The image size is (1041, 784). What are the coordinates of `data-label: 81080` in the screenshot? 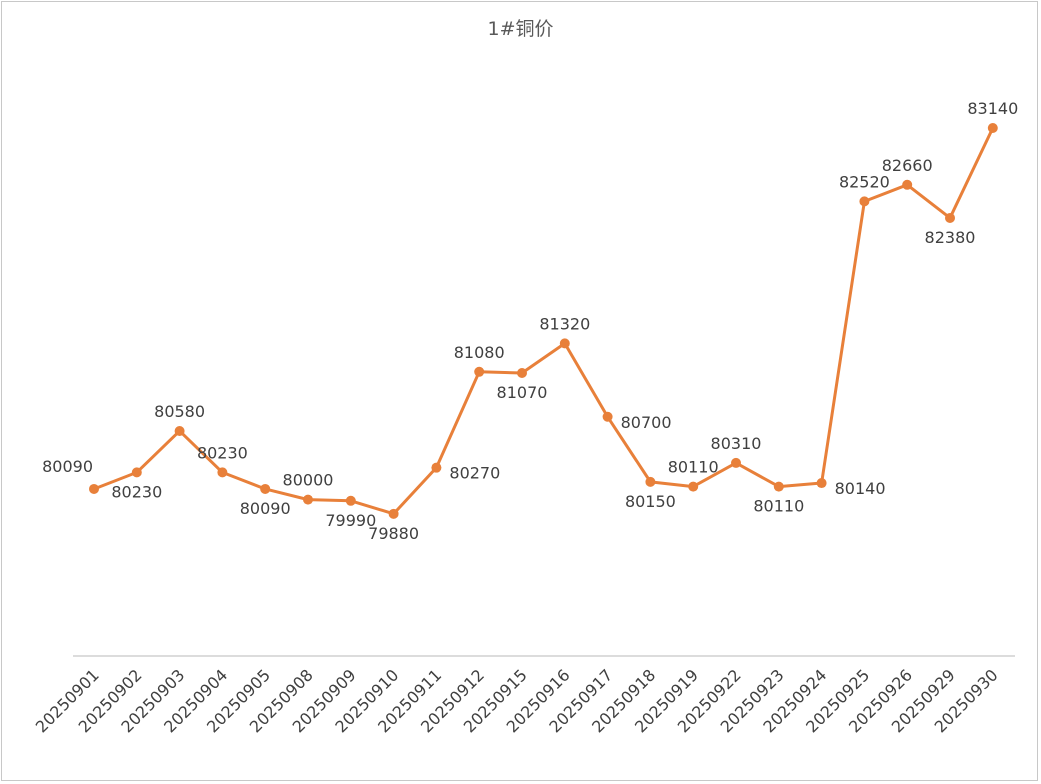 It's located at (479, 352).